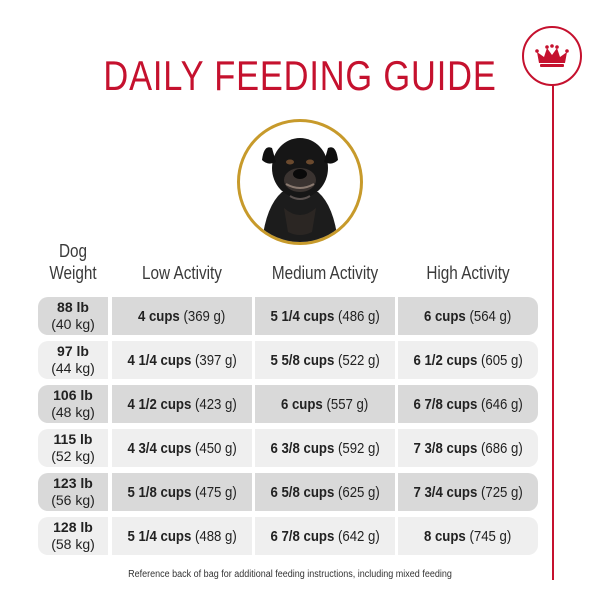  I want to click on grams-amount: (557 g), so click(347, 404).